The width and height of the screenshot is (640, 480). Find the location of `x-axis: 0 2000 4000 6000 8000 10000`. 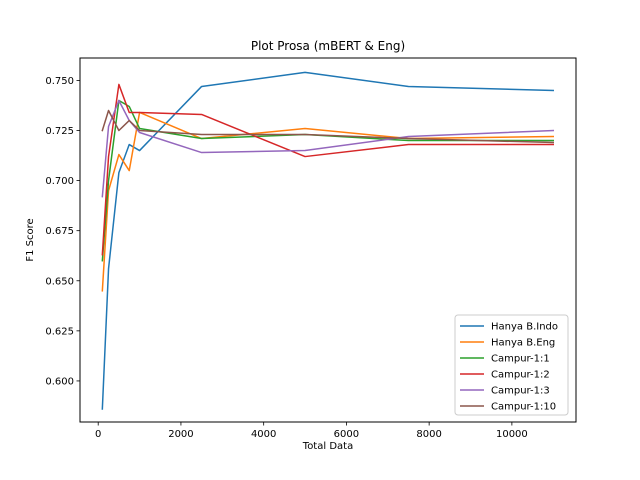

x-axis: 0 2000 4000 6000 8000 10000 is located at coordinates (311, 431).